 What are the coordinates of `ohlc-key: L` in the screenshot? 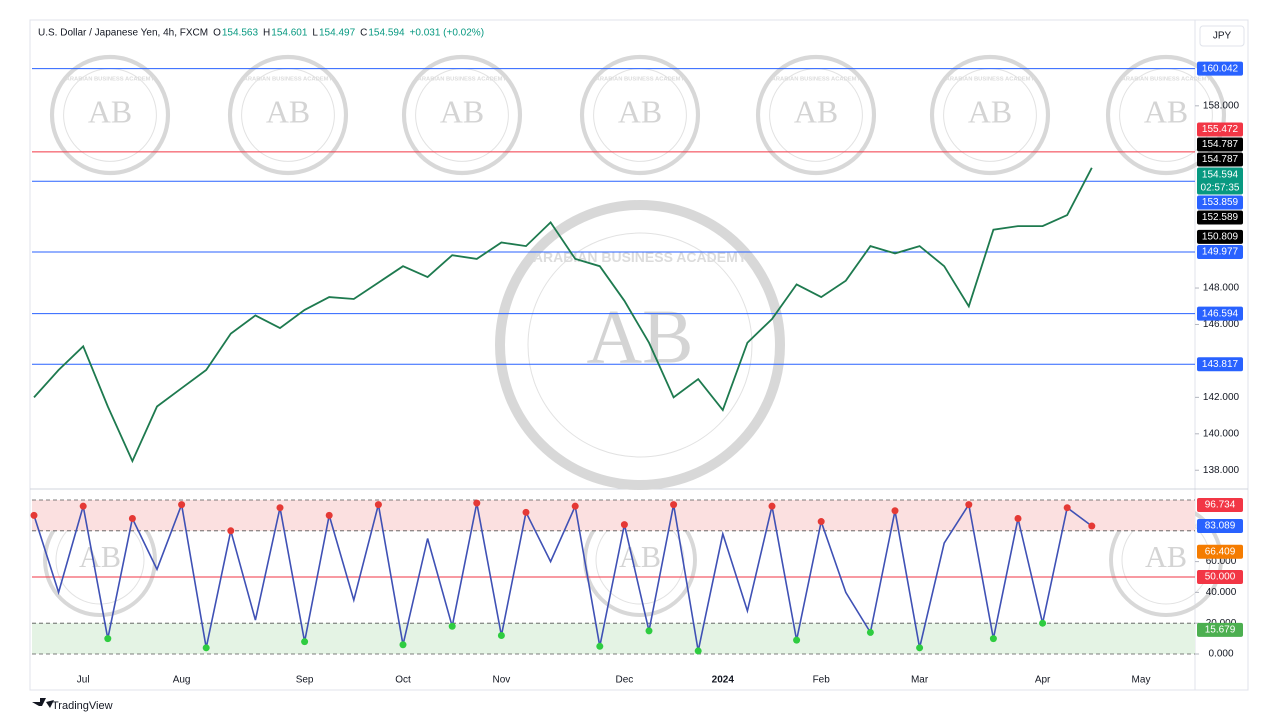 It's located at (315, 33).